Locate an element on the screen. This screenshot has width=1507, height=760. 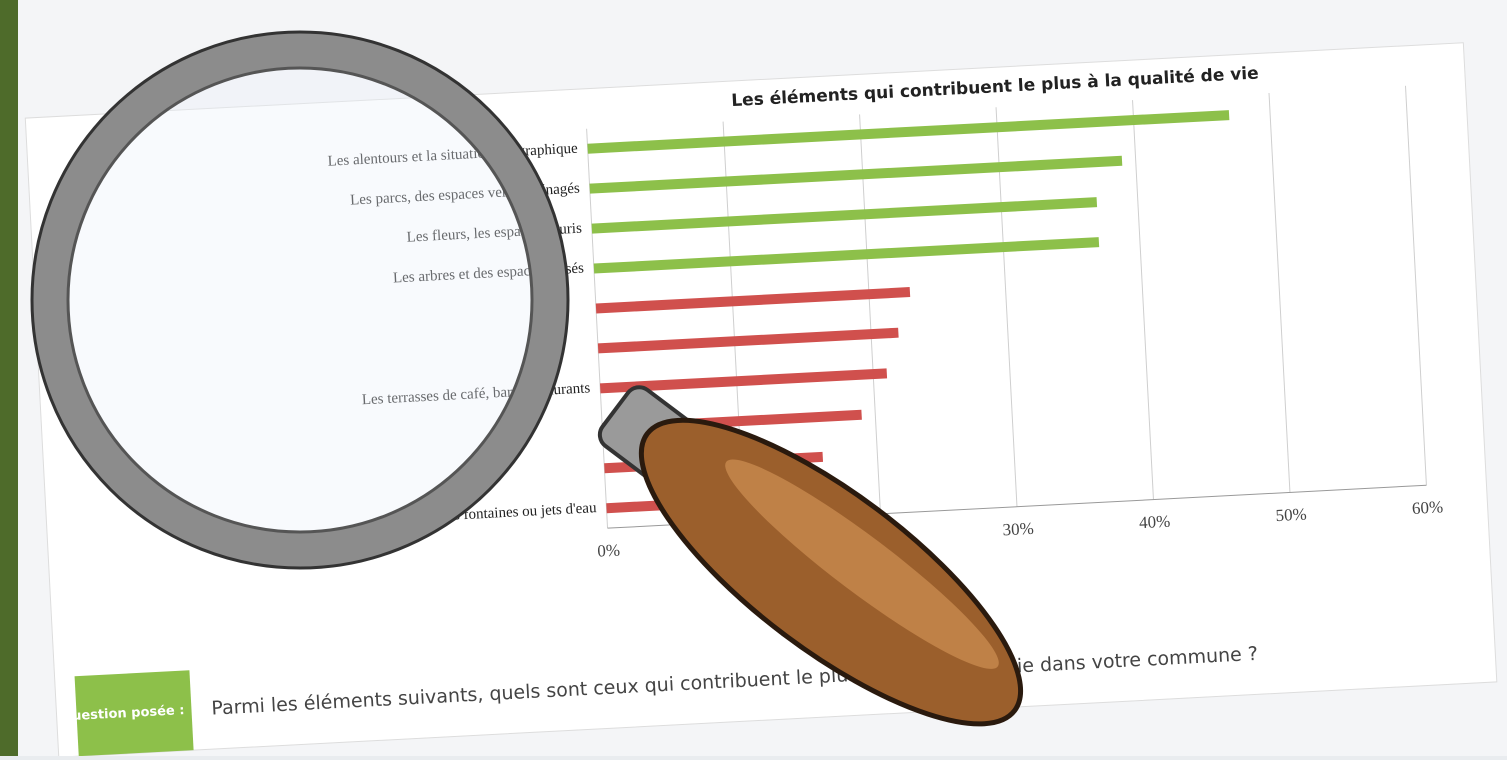
x-tick-label: 30% is located at coordinates (1018, 529).